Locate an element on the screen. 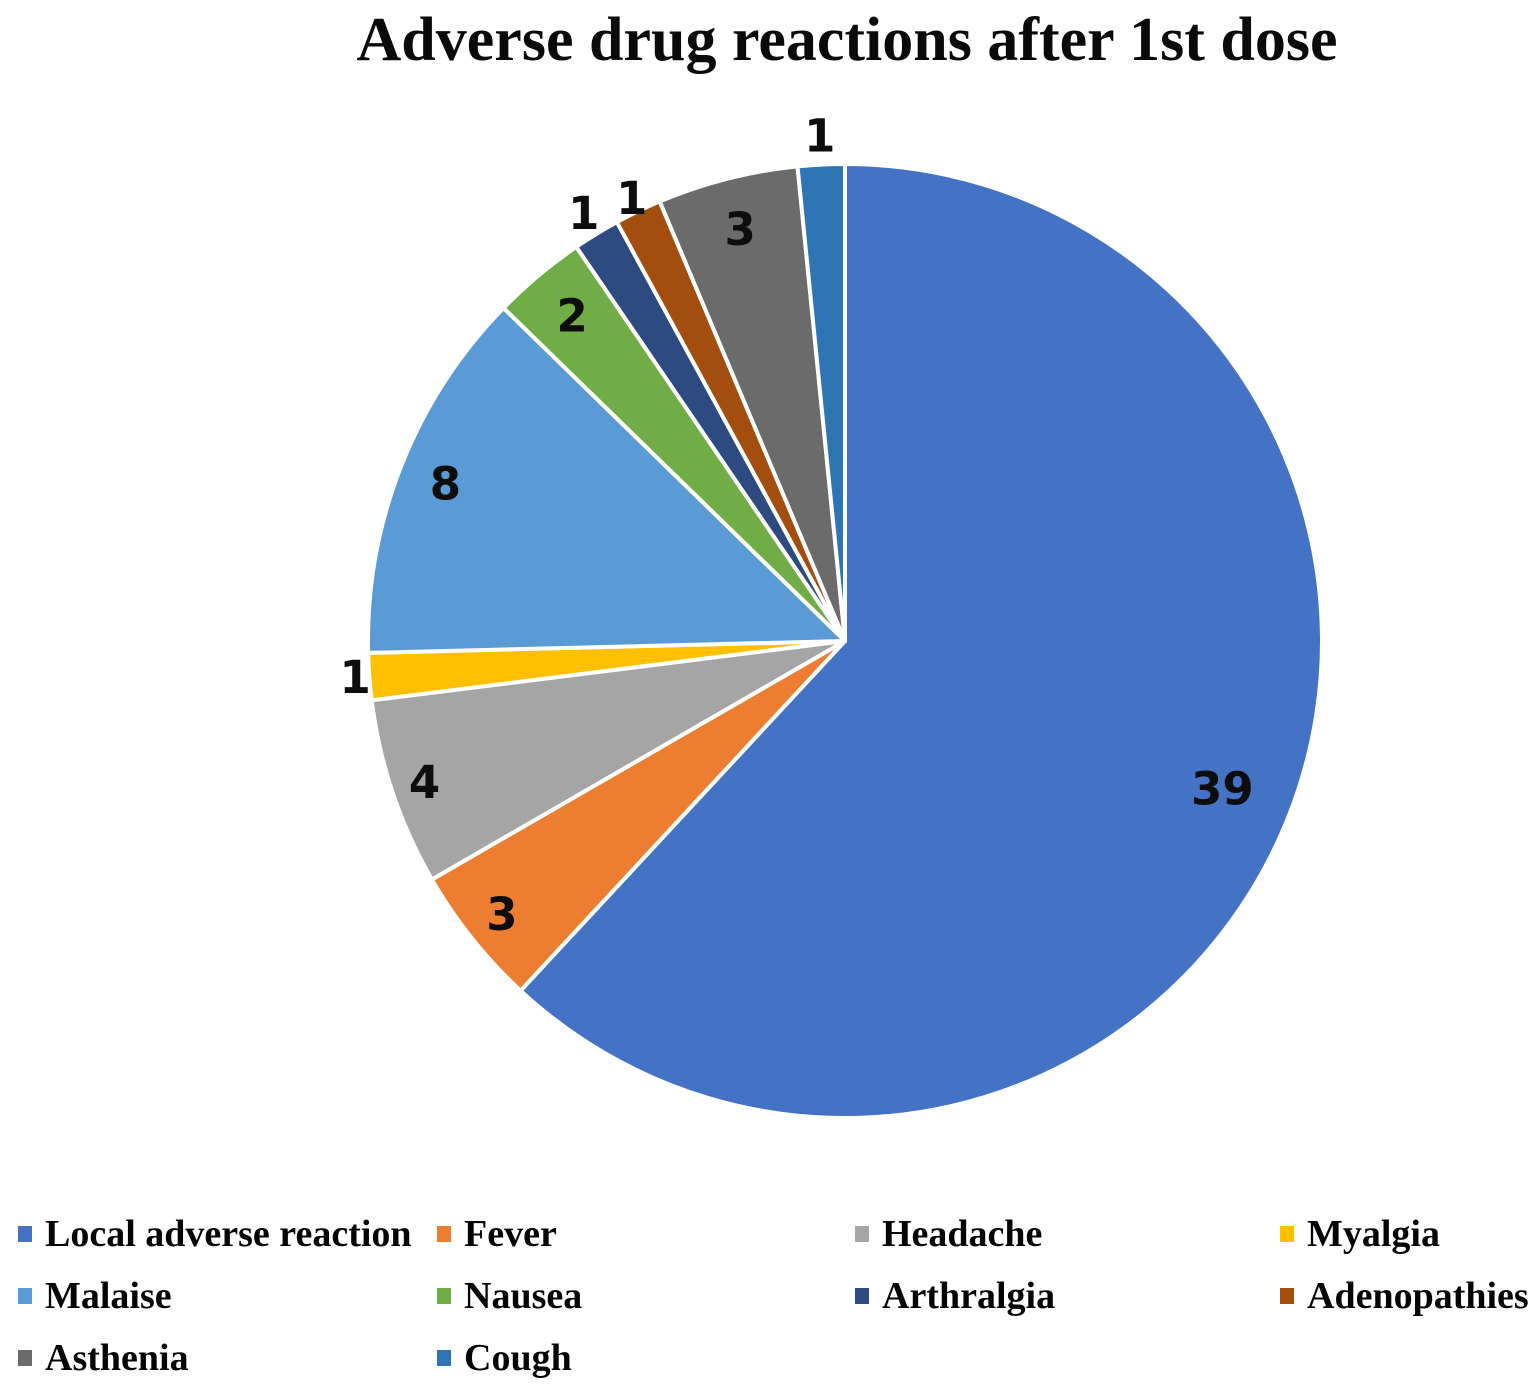  legend-item-headache: Headache is located at coordinates (1067, 1234).